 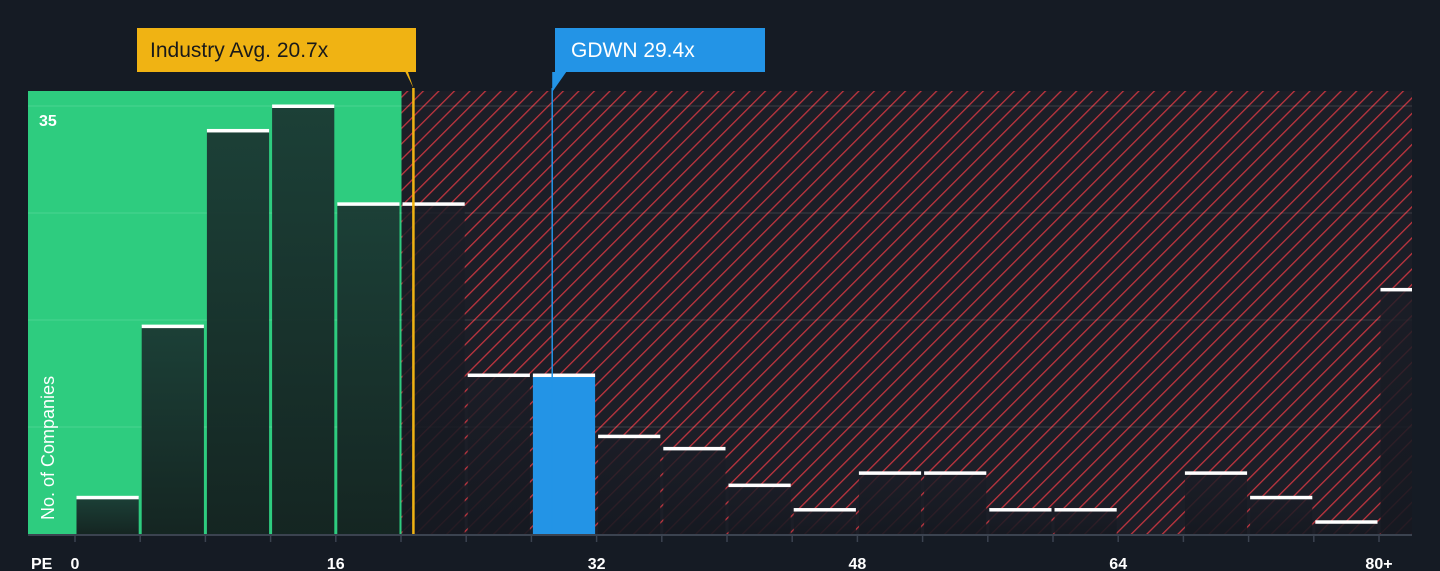 I want to click on industry-avg-label: Industry Avg. 20.7x, so click(x=239, y=50).